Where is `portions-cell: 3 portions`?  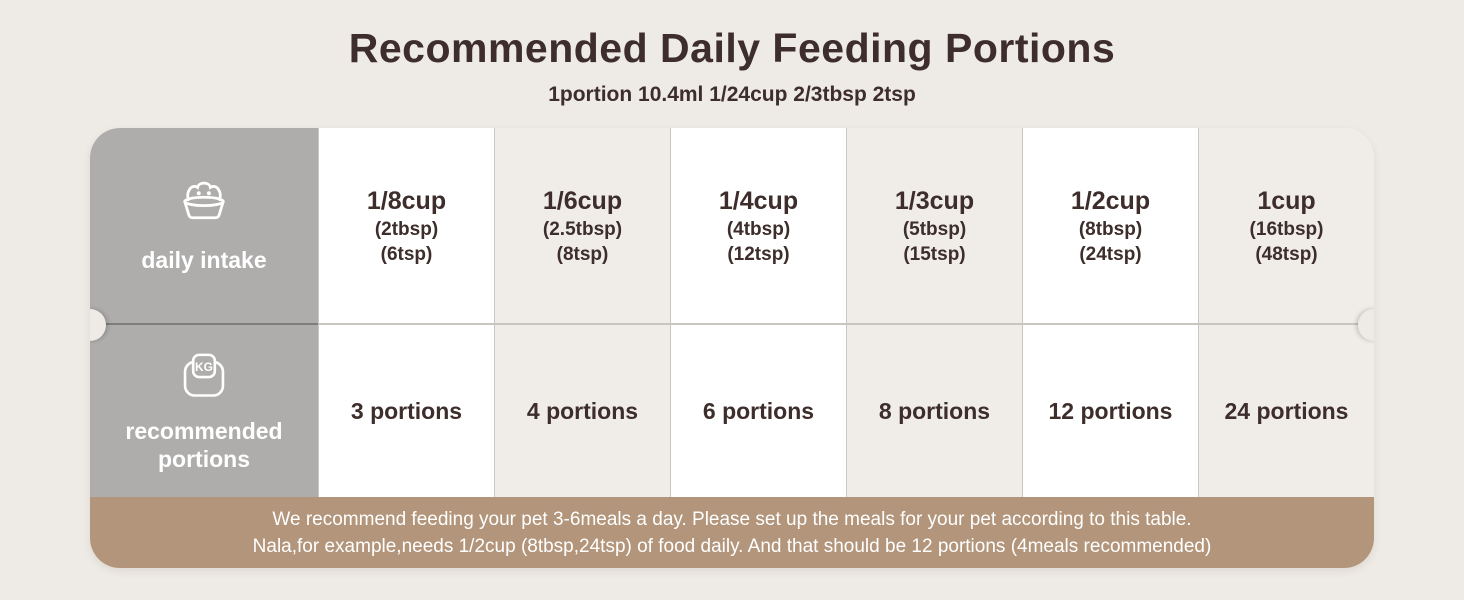 portions-cell: 3 portions is located at coordinates (406, 411).